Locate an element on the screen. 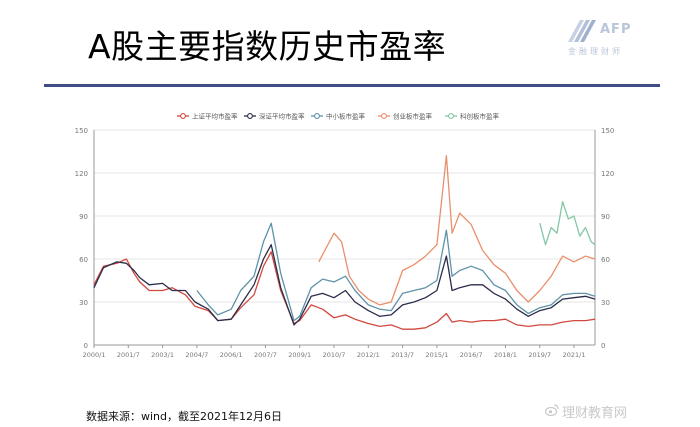  y-tick-label-right: 150 is located at coordinates (607, 131).